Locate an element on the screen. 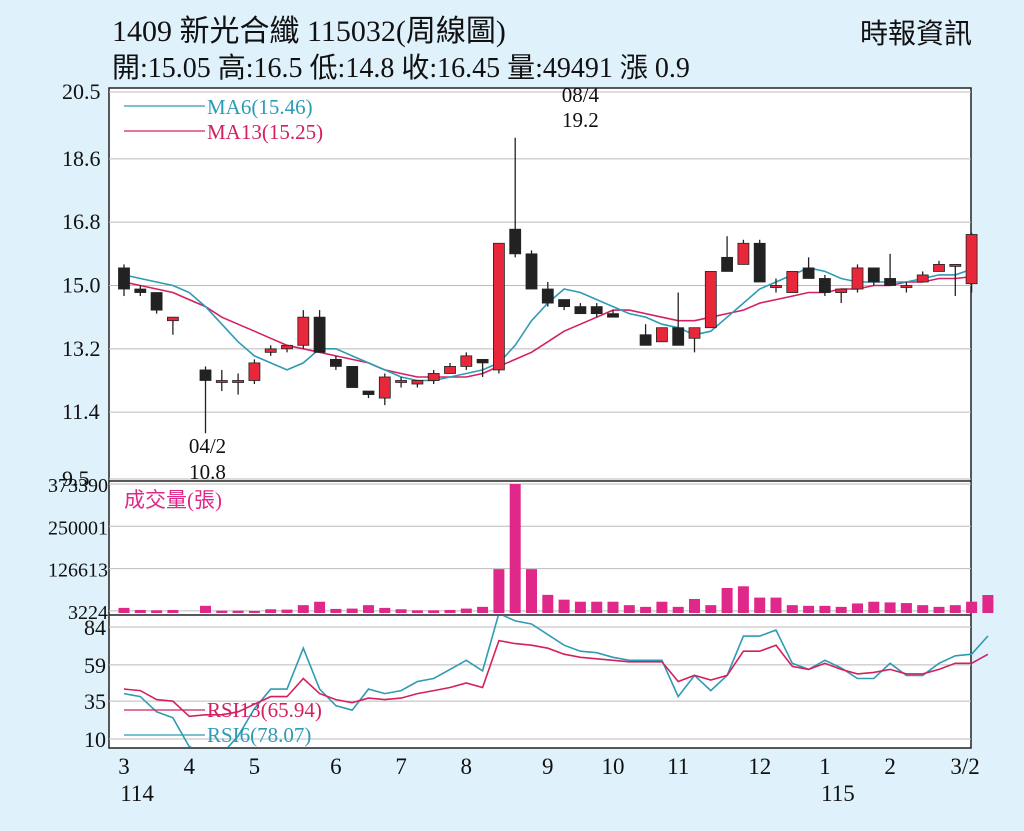 The height and width of the screenshot is (831, 1024). price-tick-label: 20.5 is located at coordinates (81, 91).